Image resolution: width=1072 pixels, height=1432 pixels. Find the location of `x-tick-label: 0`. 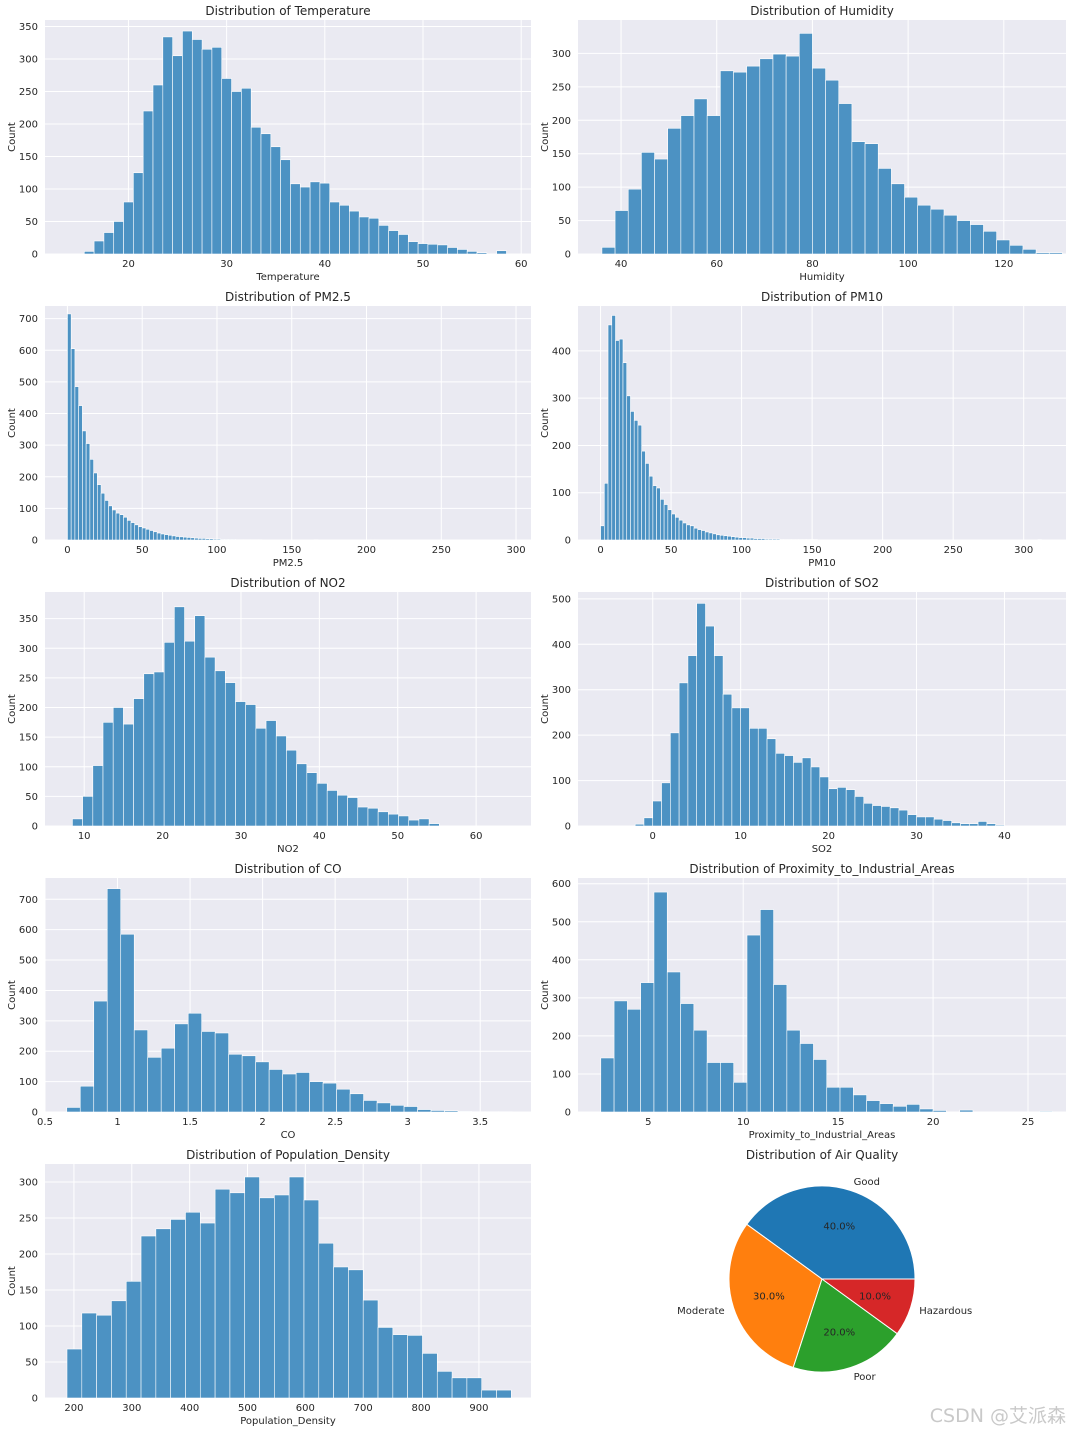

x-tick-label: 0 is located at coordinates (67, 550).